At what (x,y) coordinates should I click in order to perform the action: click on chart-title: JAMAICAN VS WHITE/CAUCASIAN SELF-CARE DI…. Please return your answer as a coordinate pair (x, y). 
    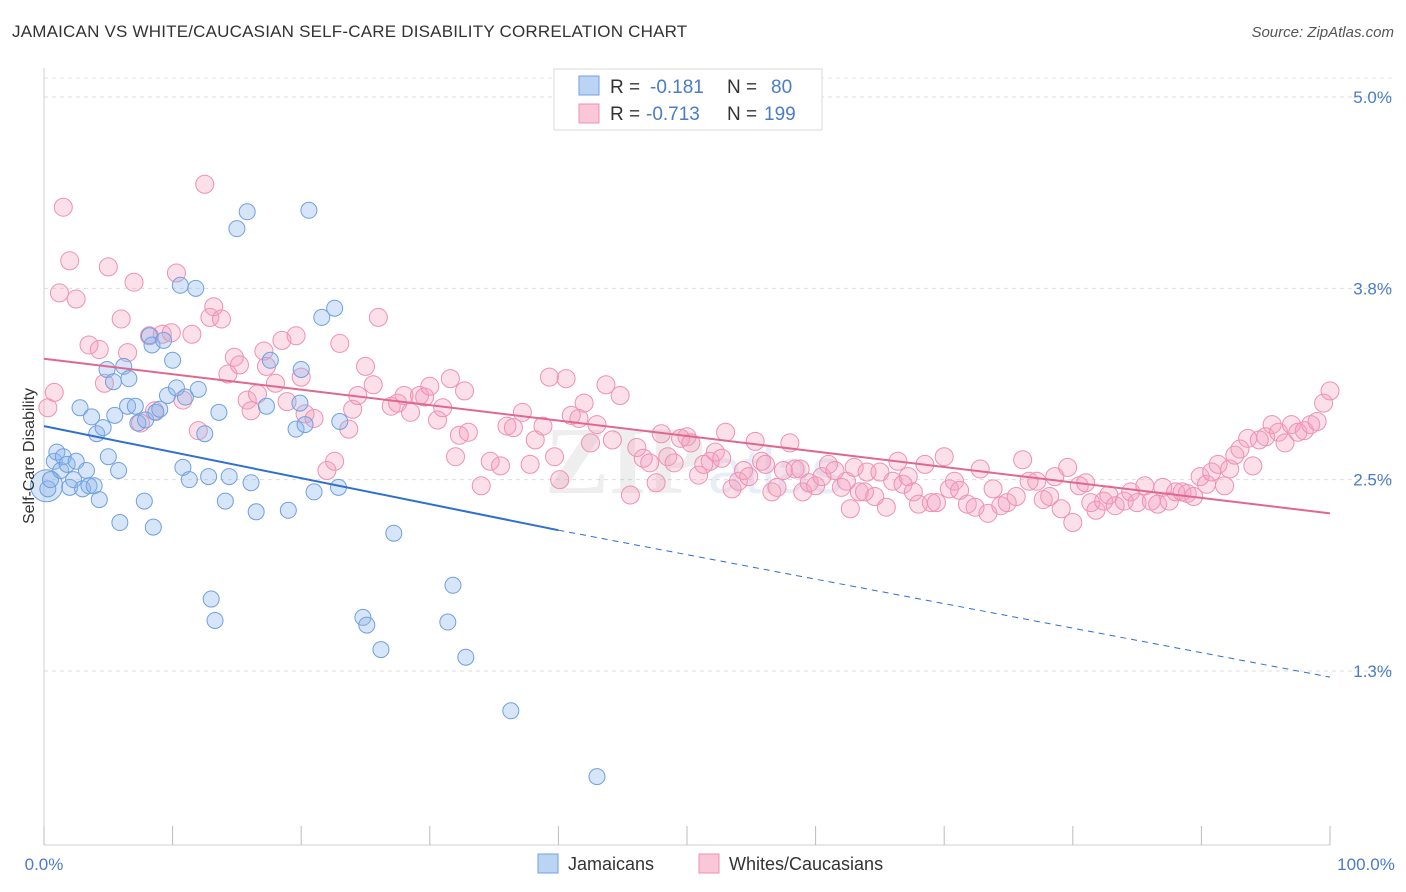
    Looking at the image, I should click on (350, 31).